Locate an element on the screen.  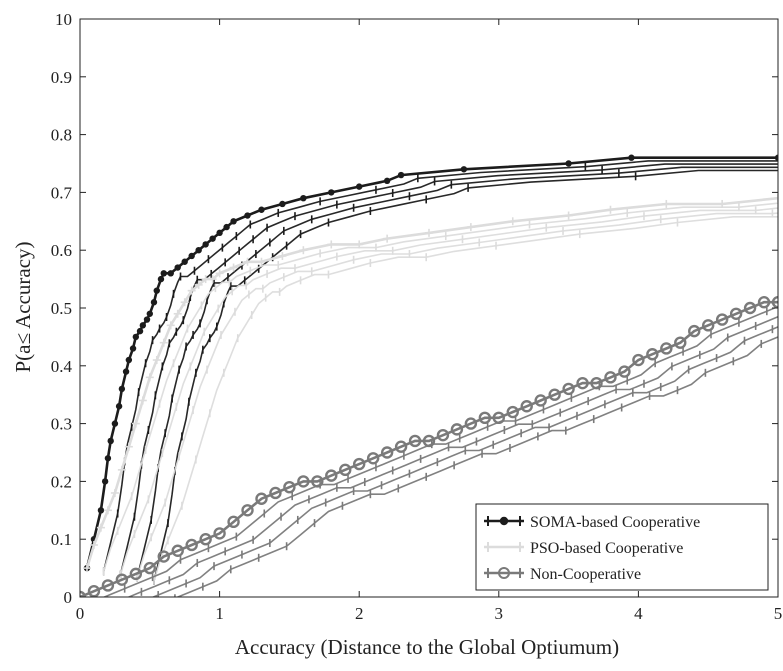
y-tick-label: 0.8 is located at coordinates (61, 135).